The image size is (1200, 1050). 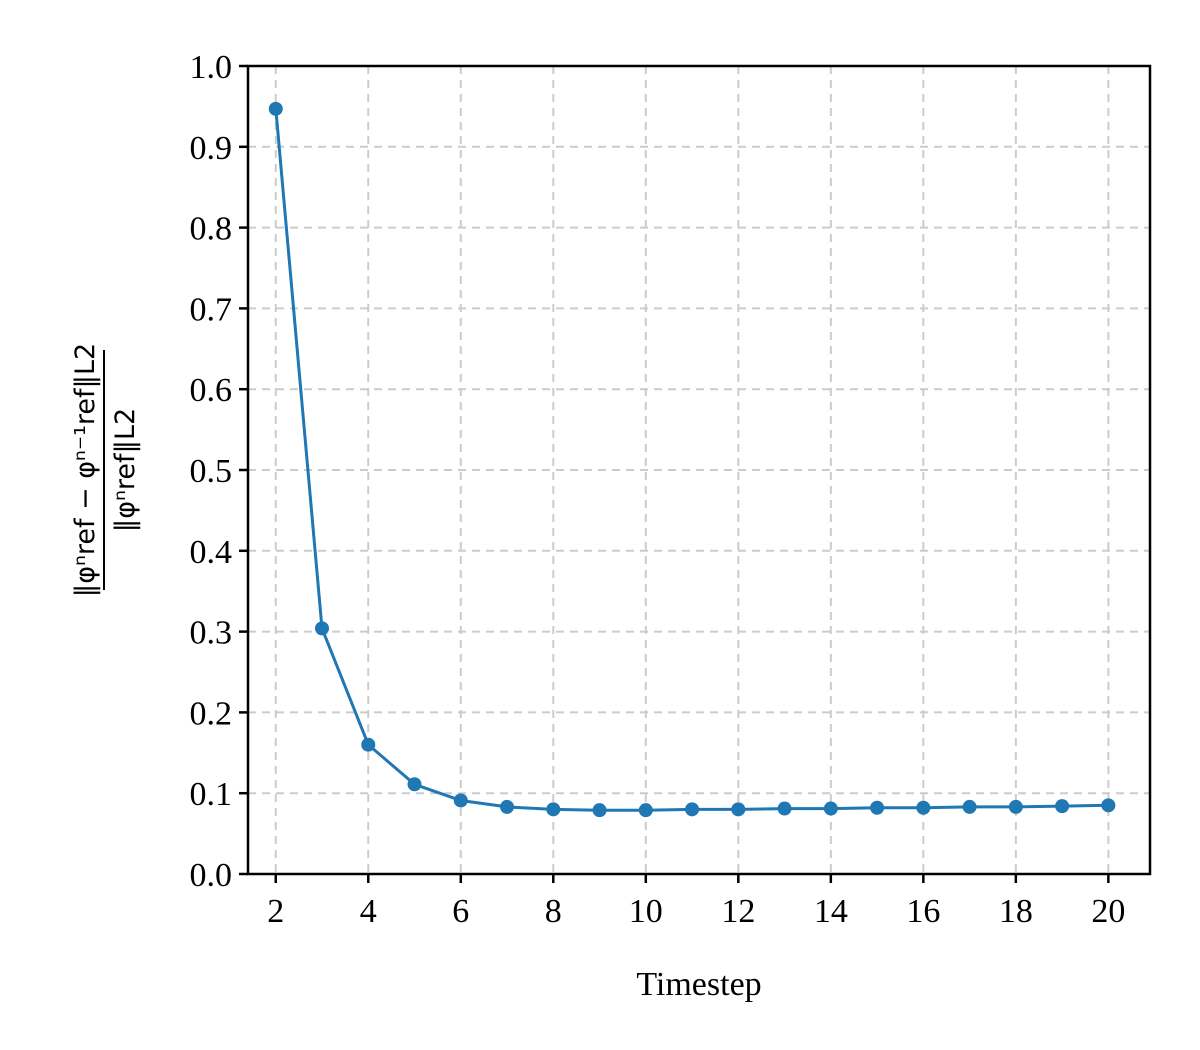 What do you see at coordinates (1016, 911) in the screenshot?
I see `x-tick-label: 18` at bounding box center [1016, 911].